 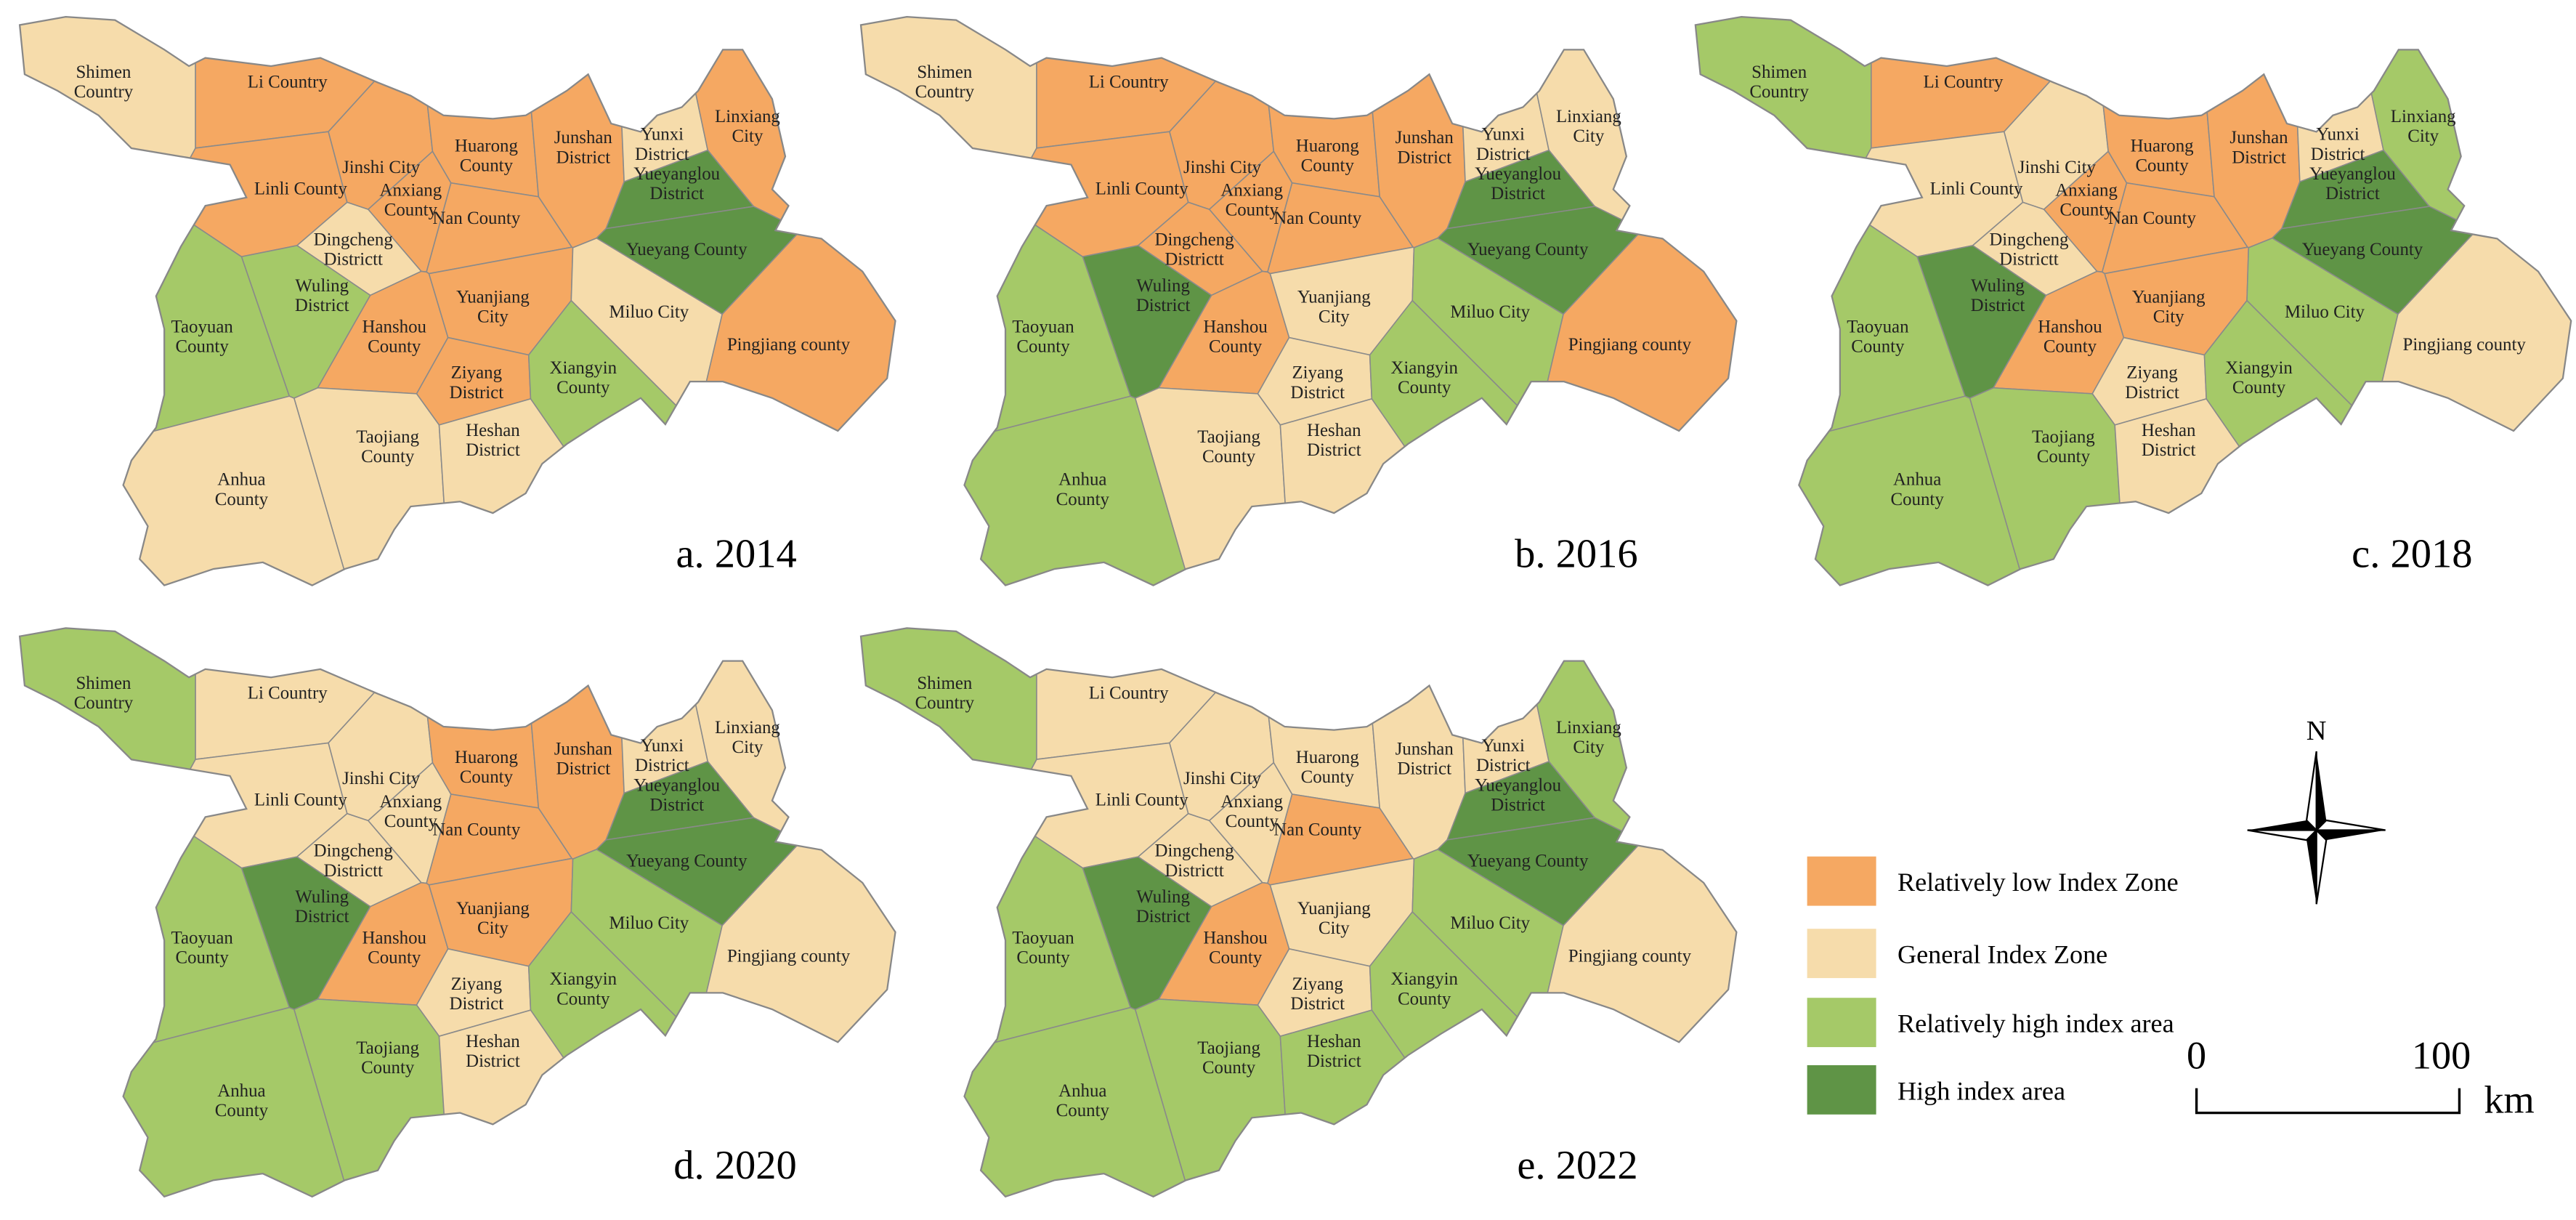 I want to click on district-label-box: Shimen Country, so click(x=945, y=694).